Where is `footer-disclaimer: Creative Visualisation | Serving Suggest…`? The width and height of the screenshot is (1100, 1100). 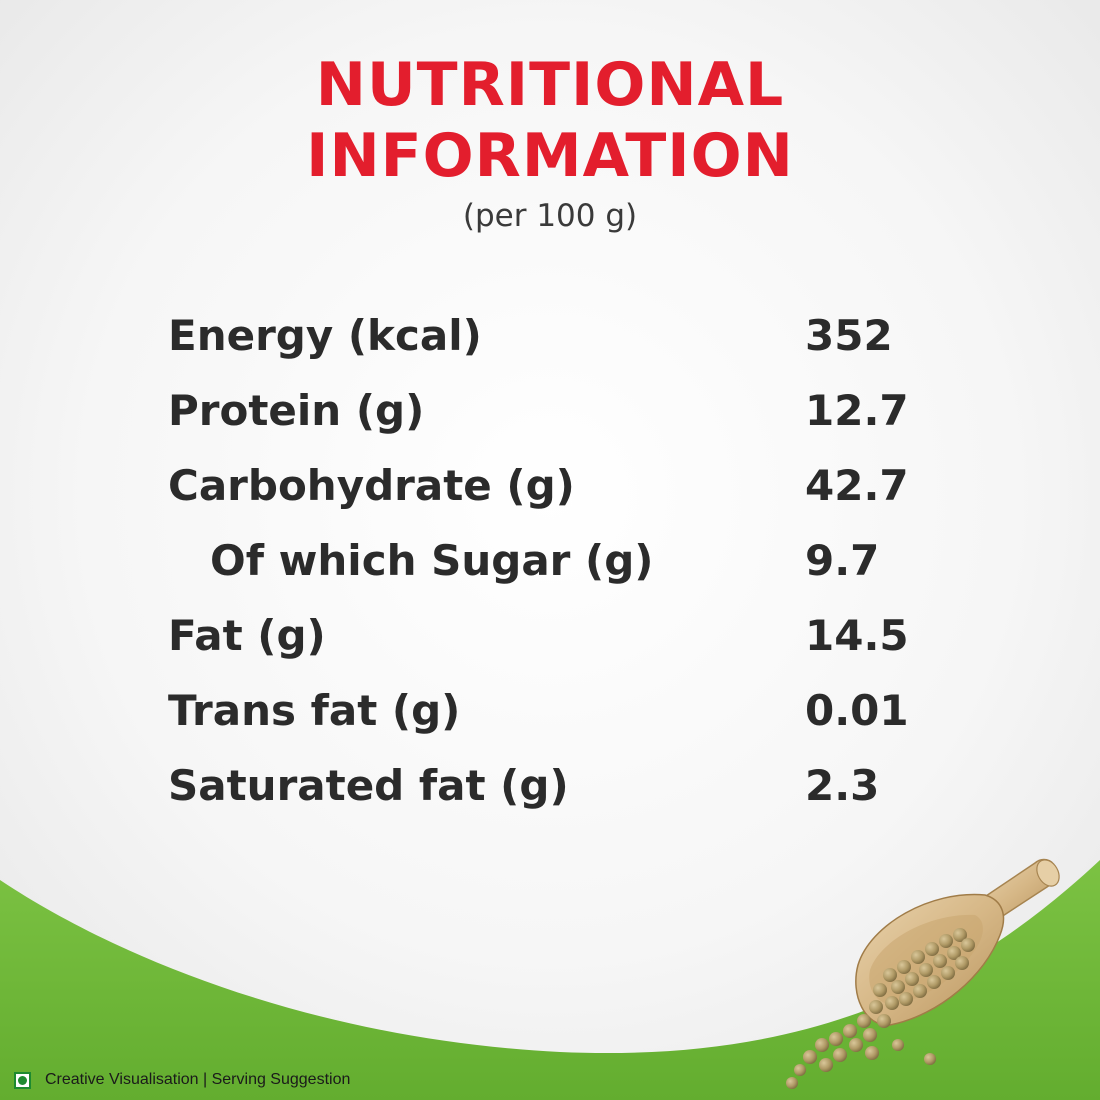
footer-disclaimer: Creative Visualisation | Serving Suggest… is located at coordinates (182, 1080).